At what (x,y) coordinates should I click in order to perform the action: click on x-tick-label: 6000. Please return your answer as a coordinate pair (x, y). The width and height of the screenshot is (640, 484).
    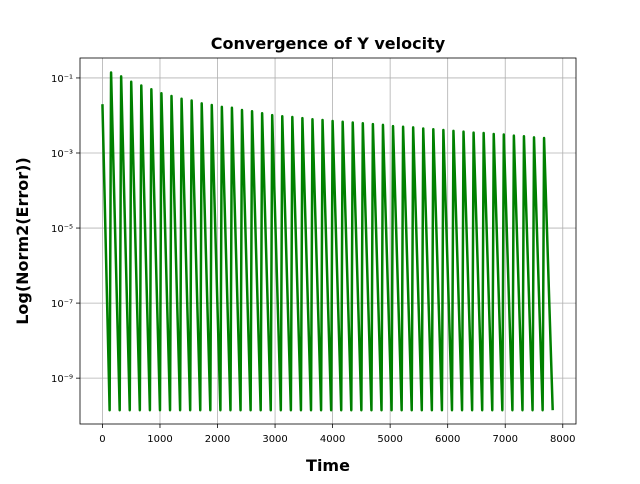
    Looking at the image, I should click on (447, 439).